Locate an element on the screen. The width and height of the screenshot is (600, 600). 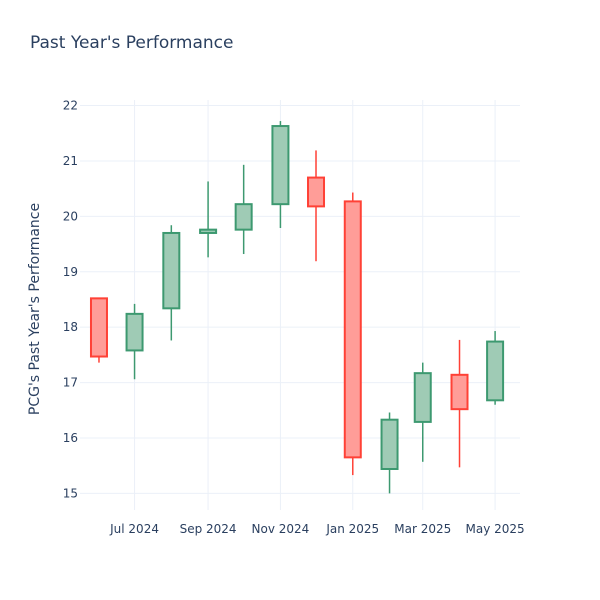
y-tick-label: 15 is located at coordinates (70, 493).